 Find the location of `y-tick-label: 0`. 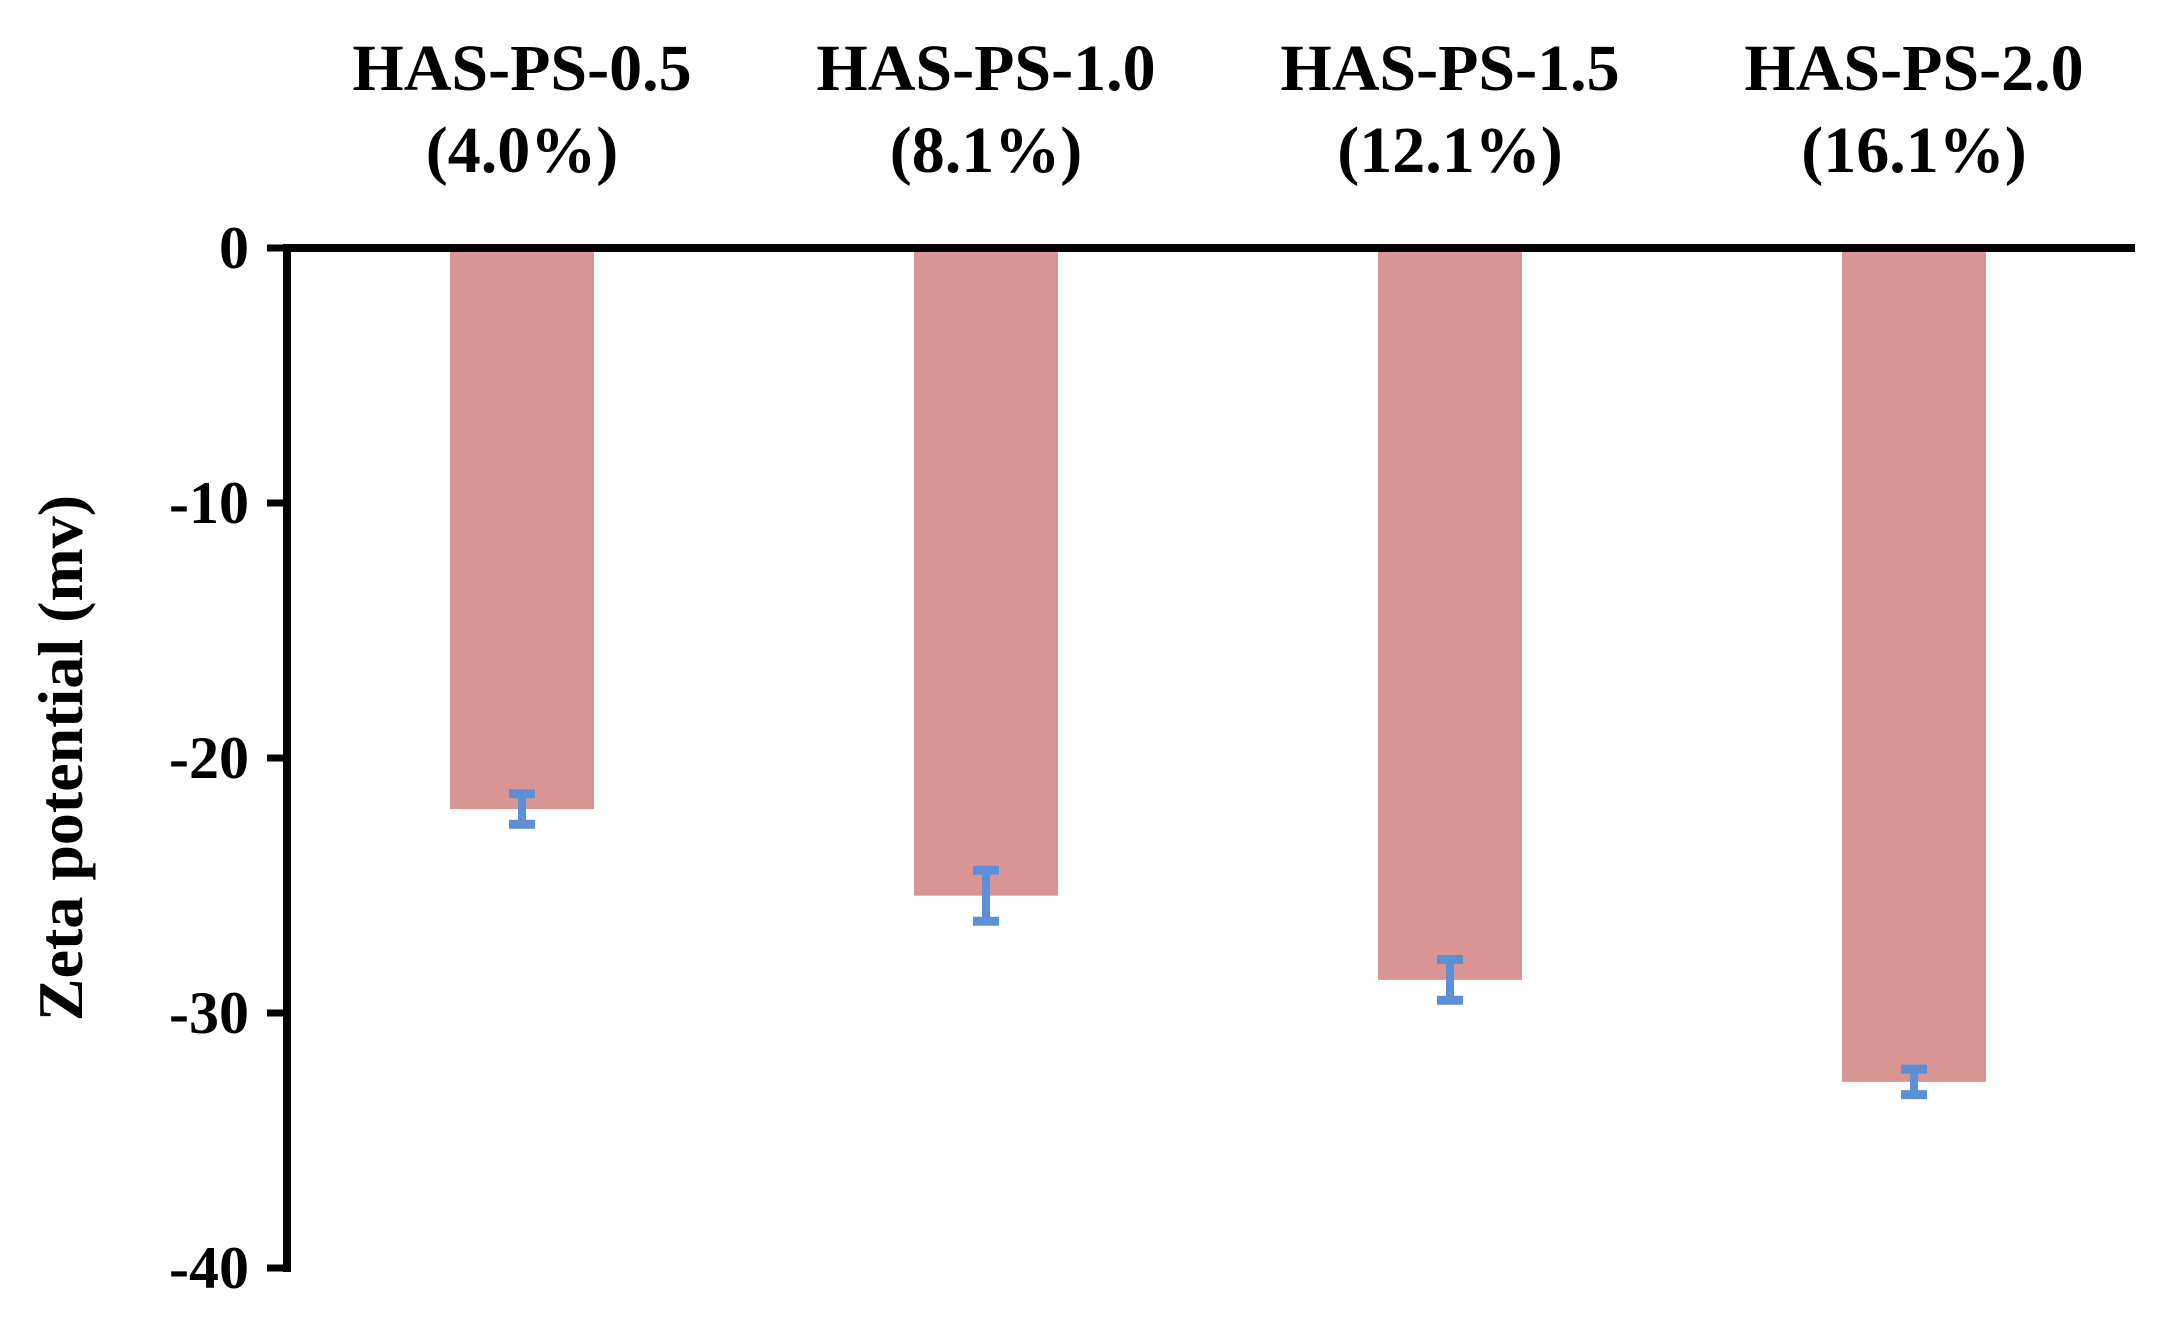

y-tick-label: 0 is located at coordinates (234, 248).